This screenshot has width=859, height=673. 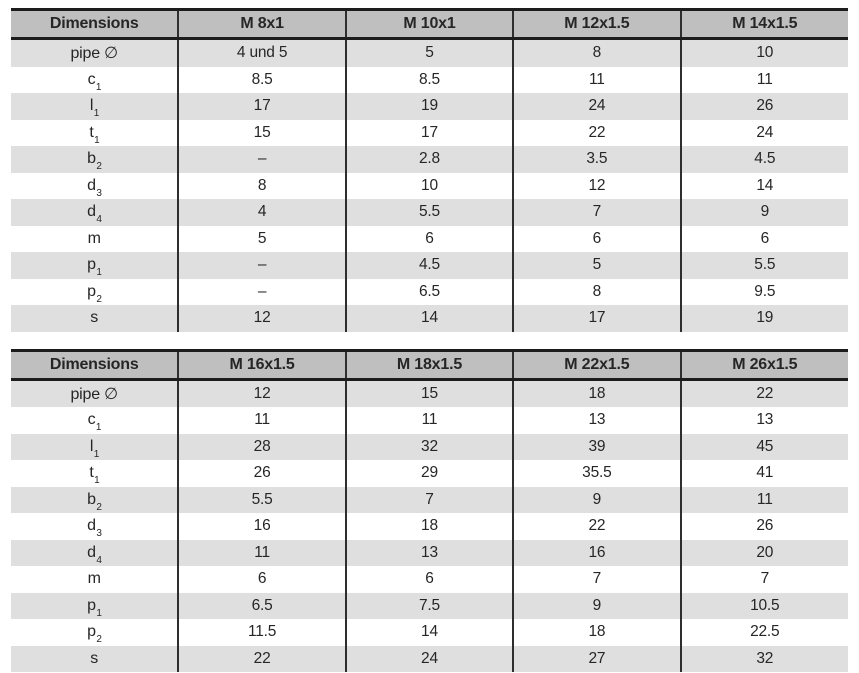 What do you see at coordinates (596, 446) in the screenshot?
I see `value-cell: 39` at bounding box center [596, 446].